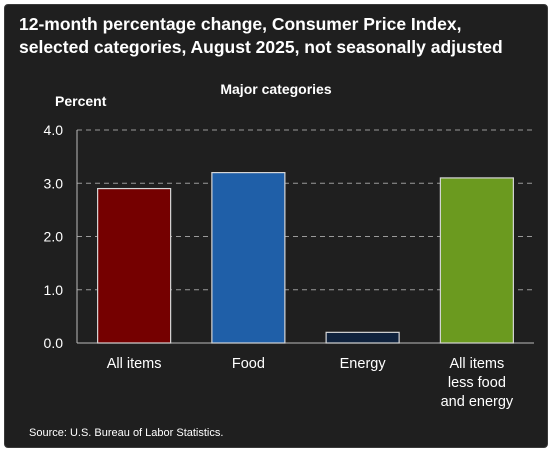  I want to click on x-category-label: and energy, so click(477, 402).